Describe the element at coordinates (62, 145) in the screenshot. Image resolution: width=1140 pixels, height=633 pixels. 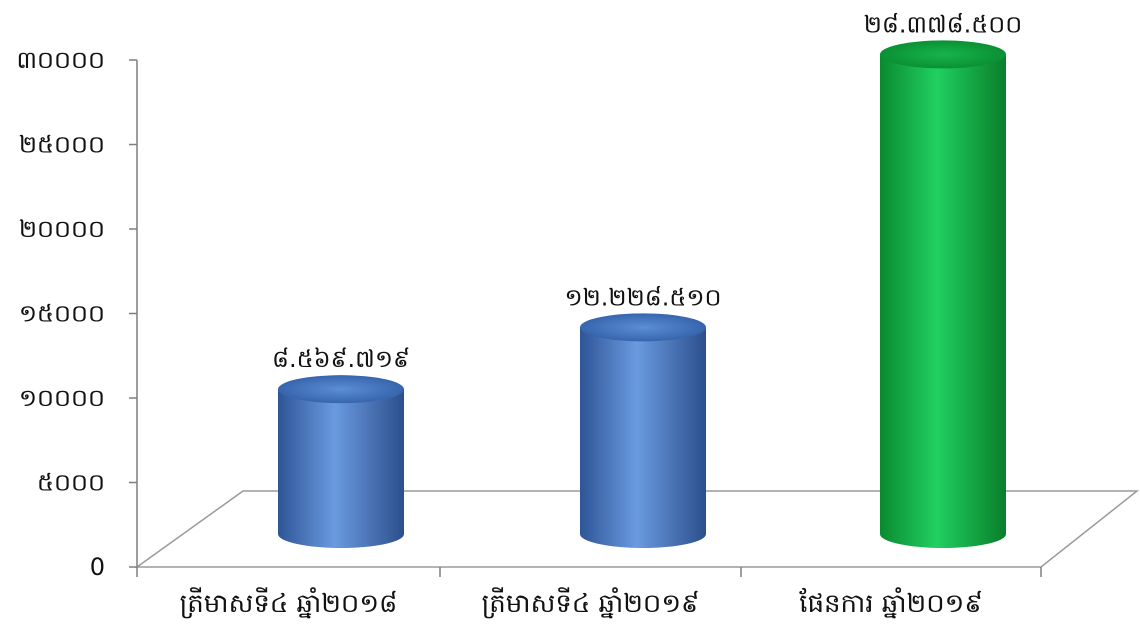
I see `y-tick-label: ២៥០០០` at that location.